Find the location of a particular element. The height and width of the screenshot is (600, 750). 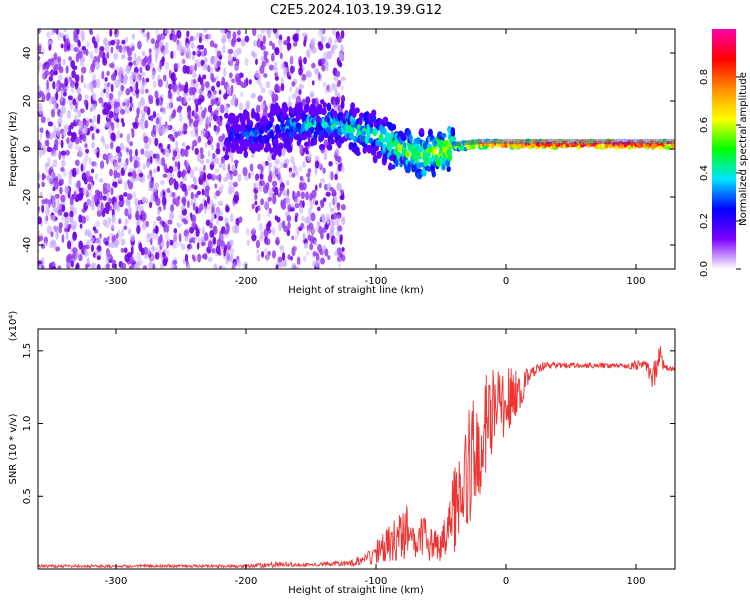

colorbar-tick-label: 0.0 is located at coordinates (704, 269).